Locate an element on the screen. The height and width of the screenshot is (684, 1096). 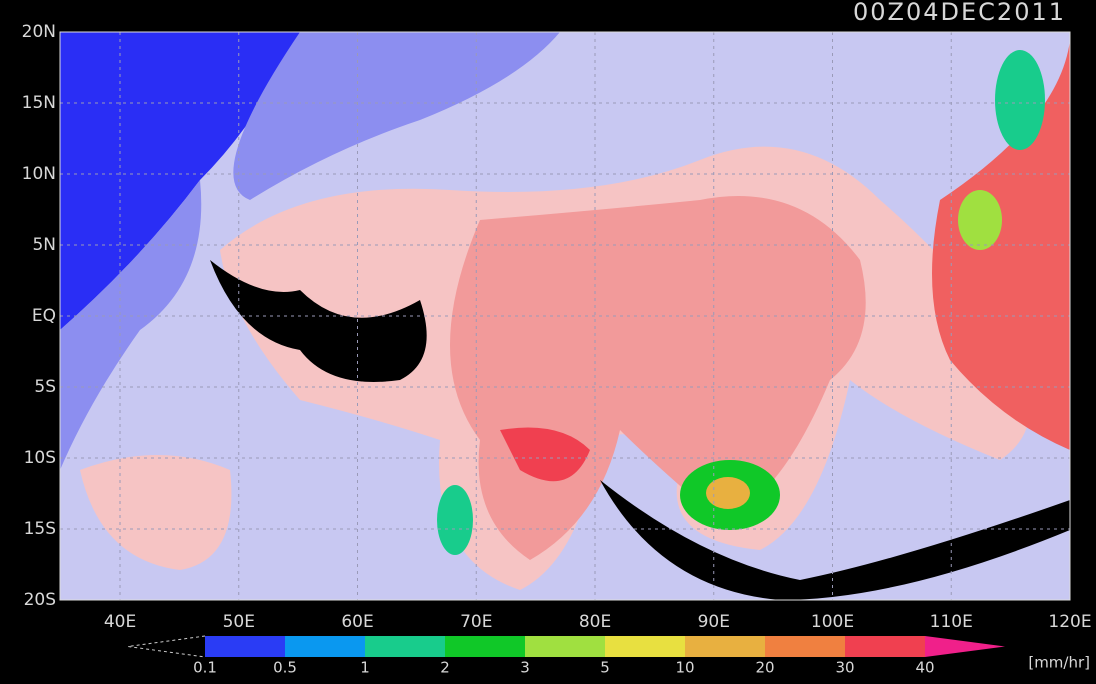
colorbar-label: 3 is located at coordinates (525, 668).